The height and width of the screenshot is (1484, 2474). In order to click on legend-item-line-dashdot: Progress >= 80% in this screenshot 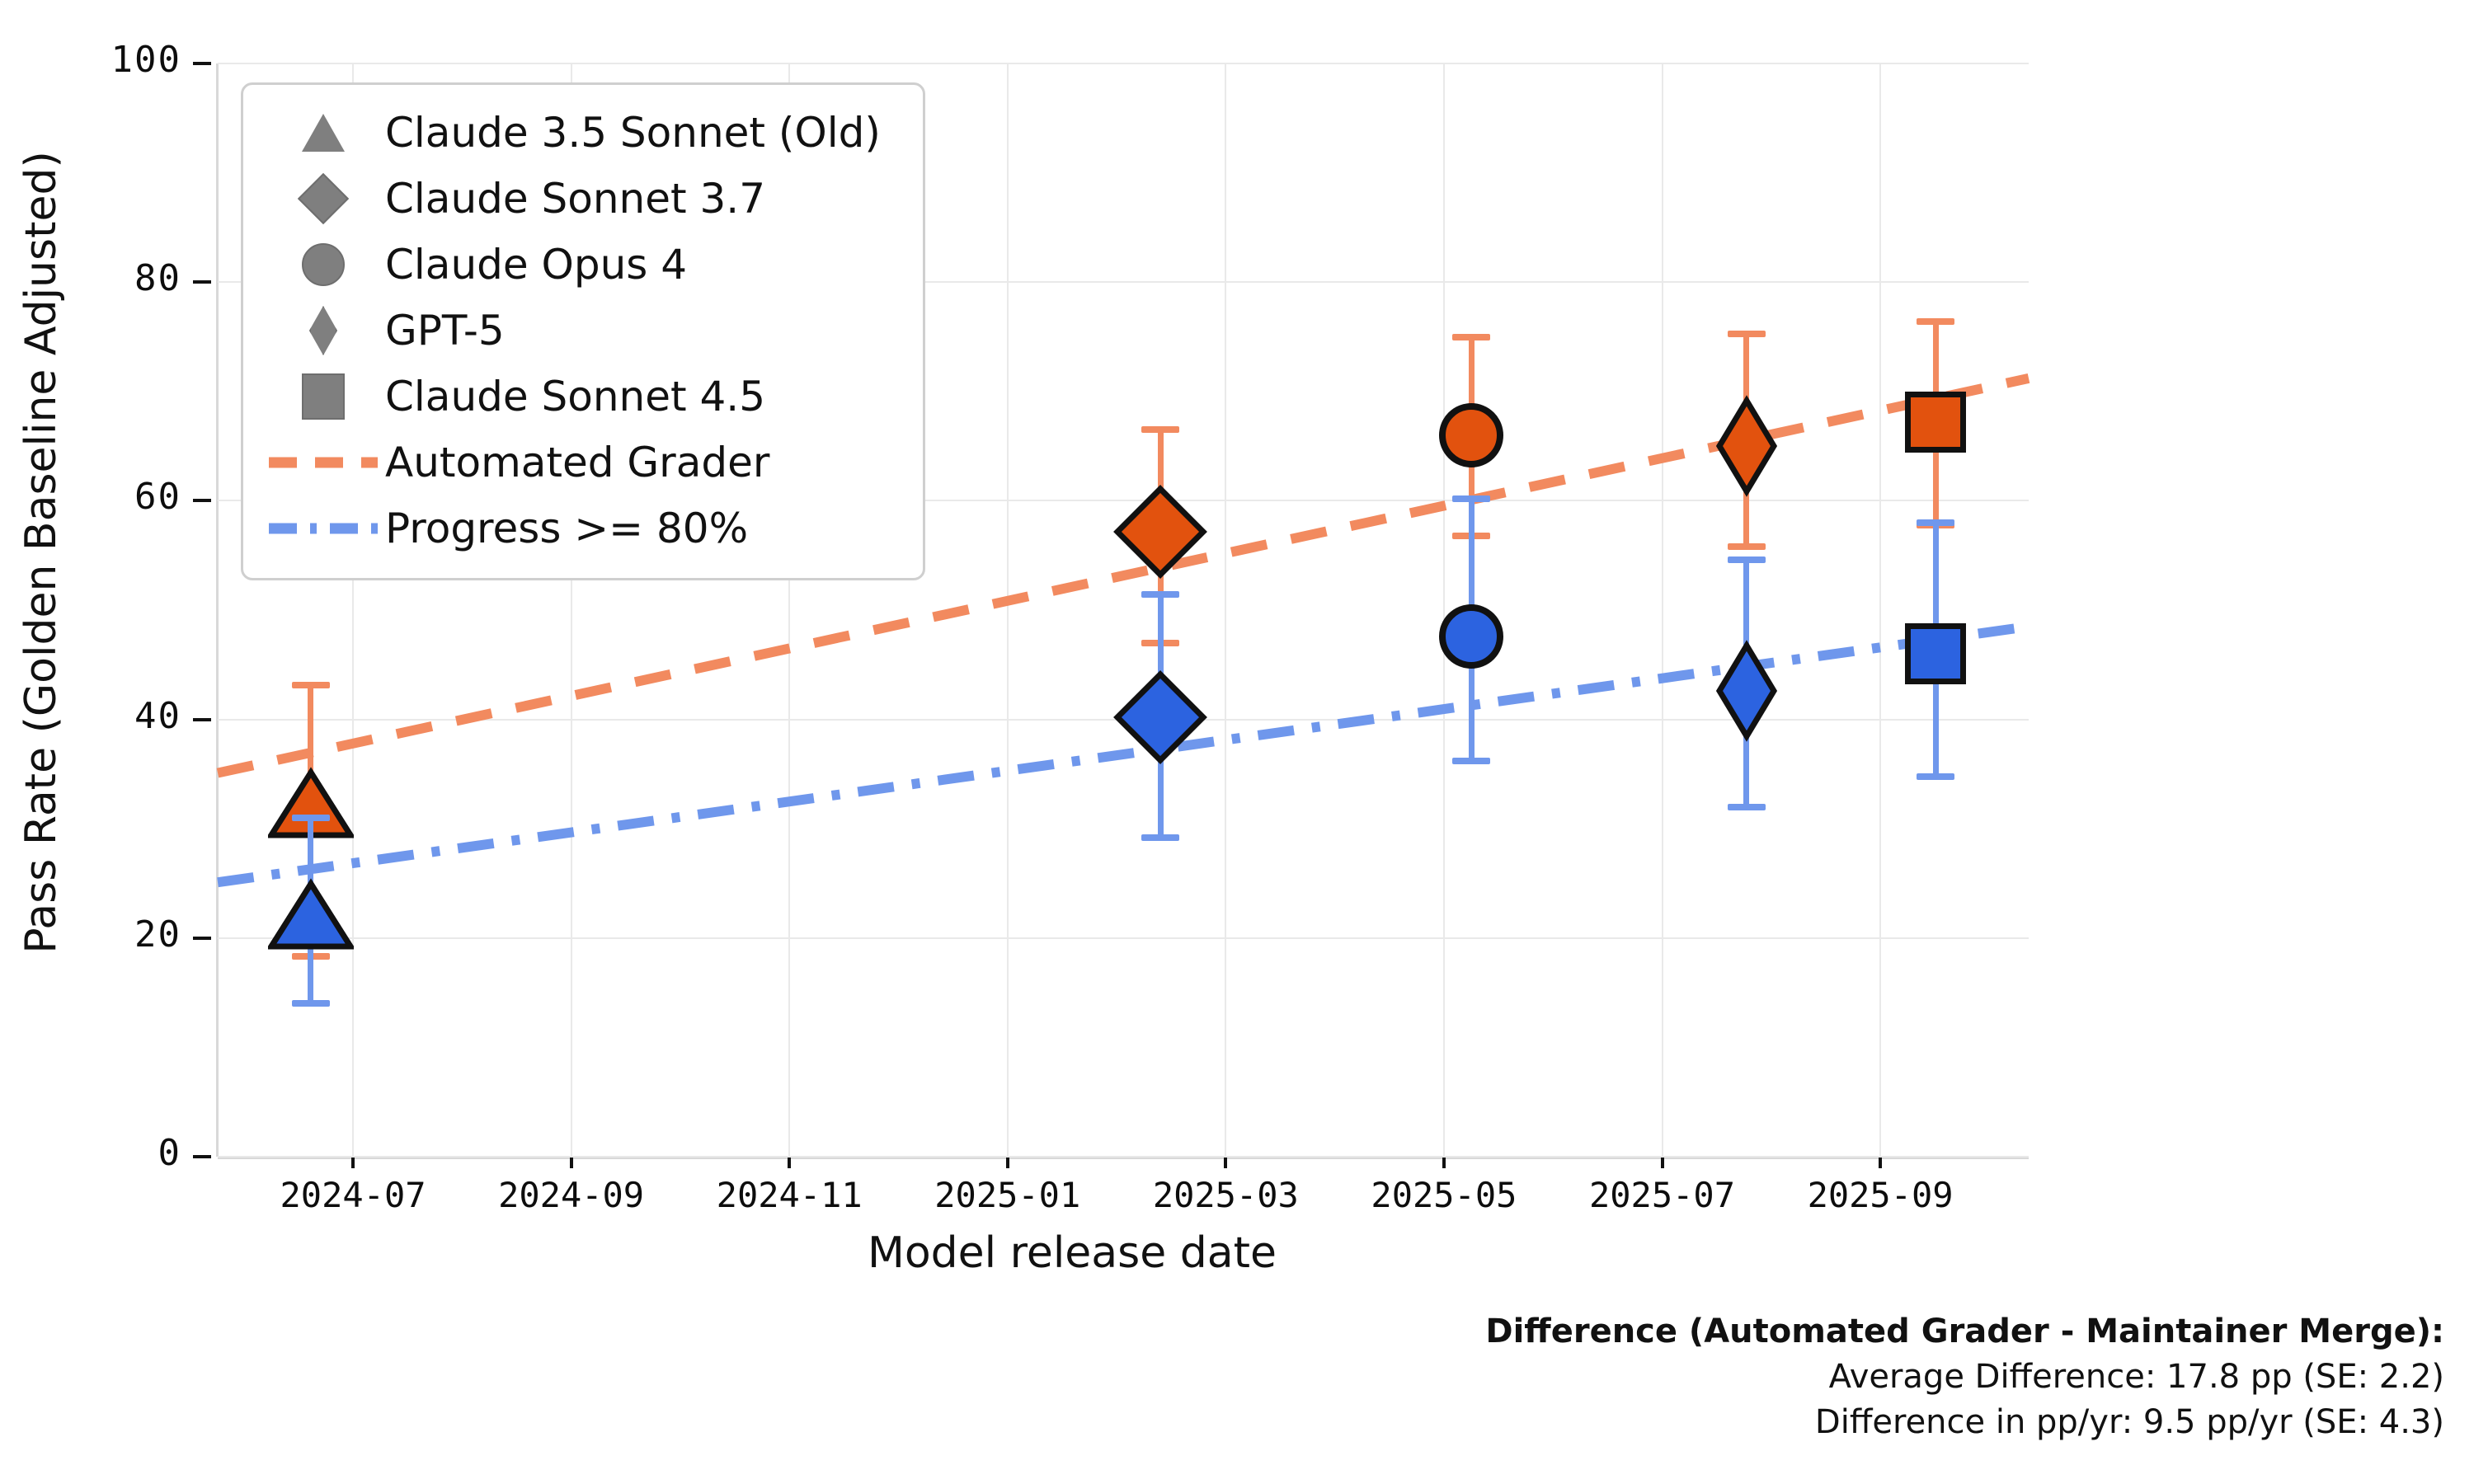, I will do `click(583, 528)`.